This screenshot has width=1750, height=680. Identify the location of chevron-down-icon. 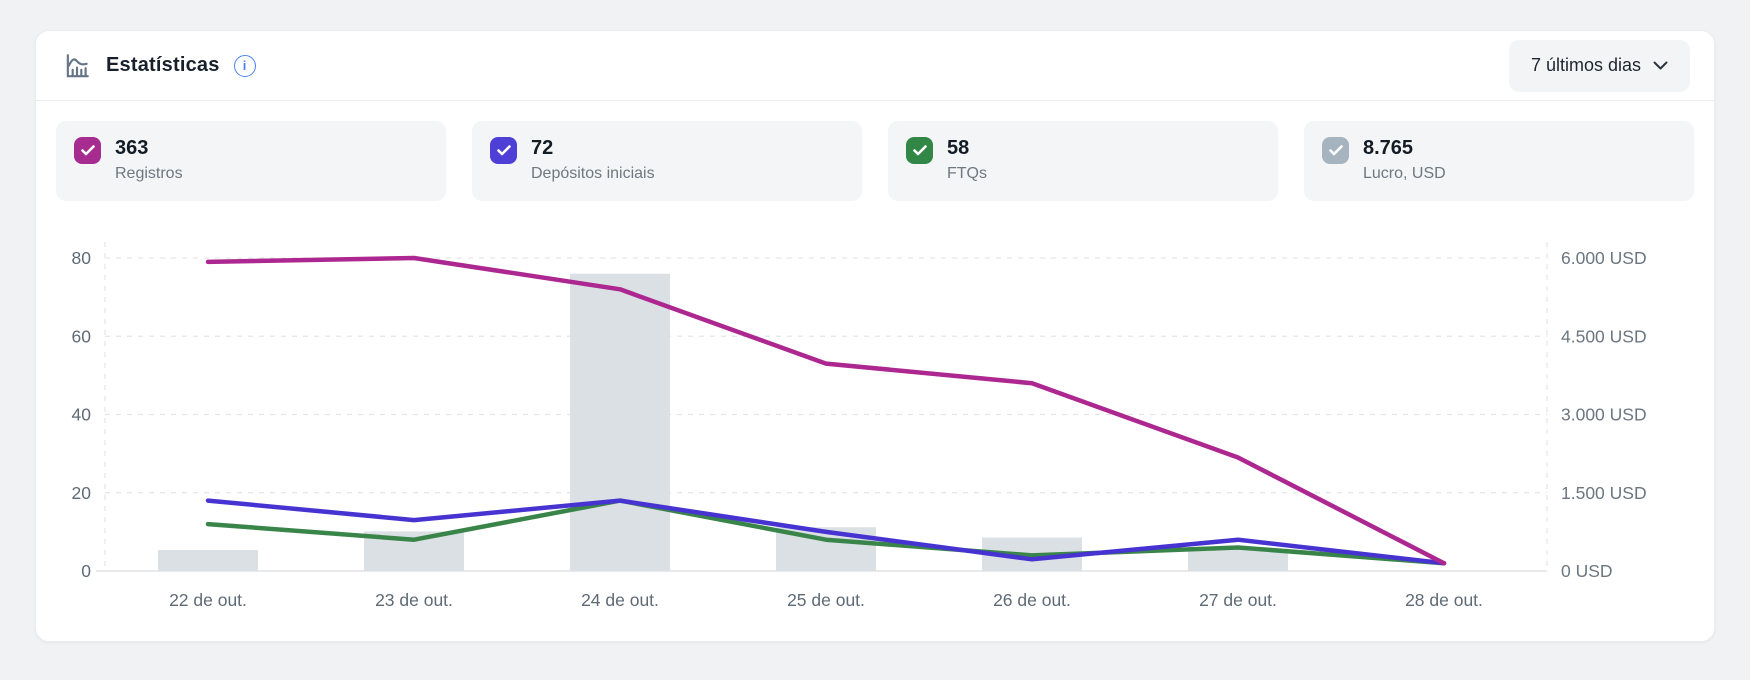
(1660, 65).